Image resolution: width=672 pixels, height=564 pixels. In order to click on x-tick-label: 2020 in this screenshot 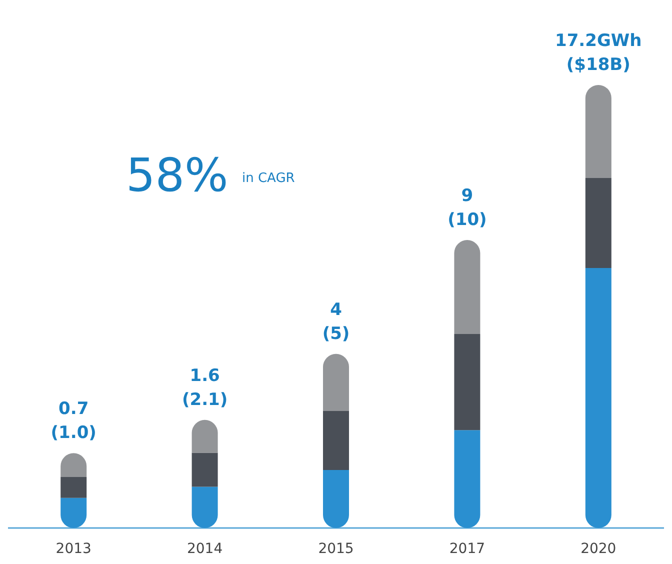, I will do `click(598, 549)`.